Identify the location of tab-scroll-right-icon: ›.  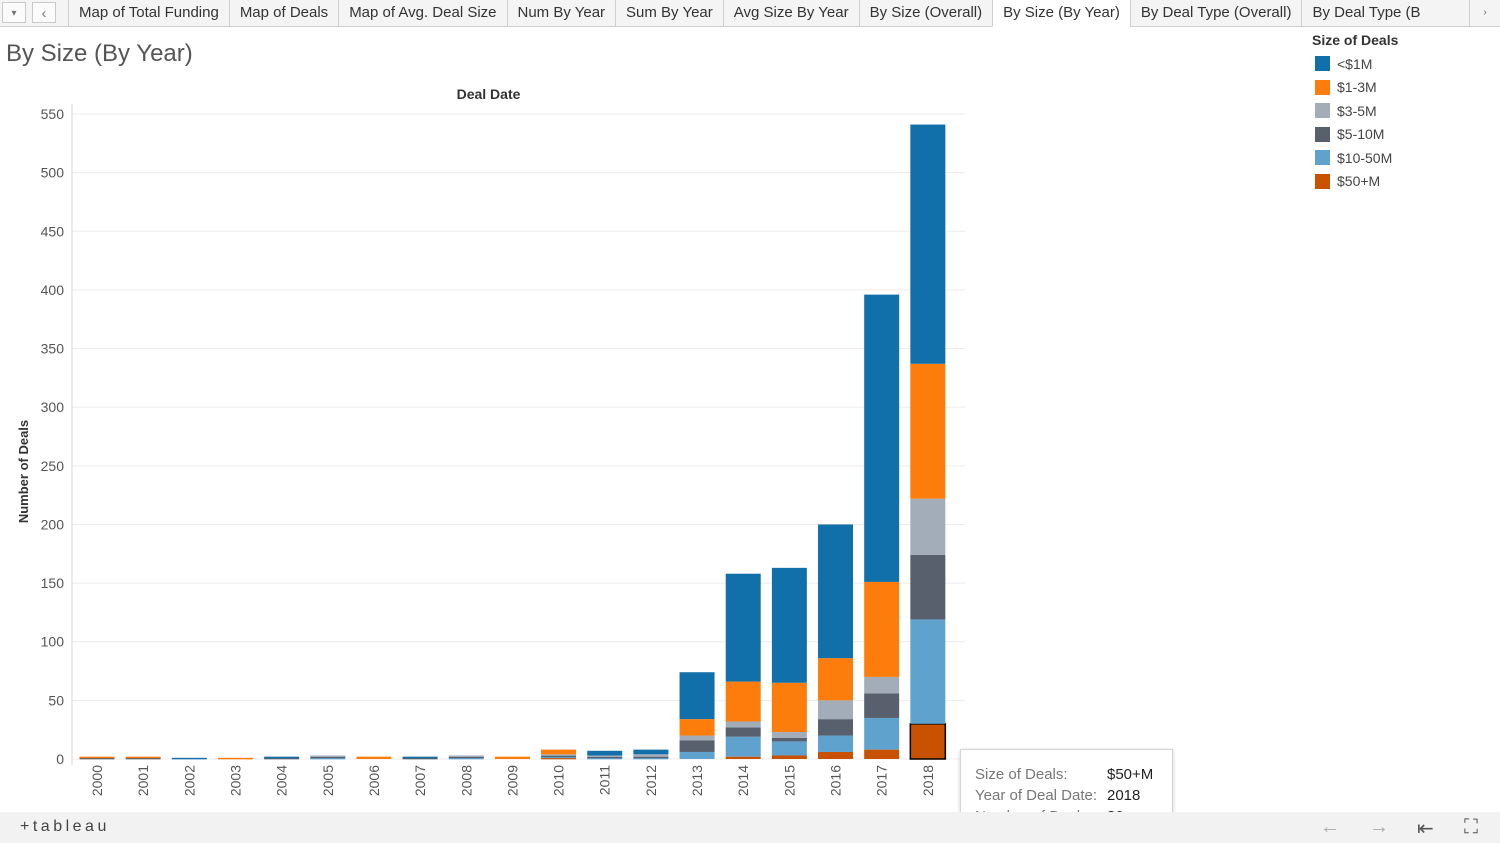
(1484, 13).